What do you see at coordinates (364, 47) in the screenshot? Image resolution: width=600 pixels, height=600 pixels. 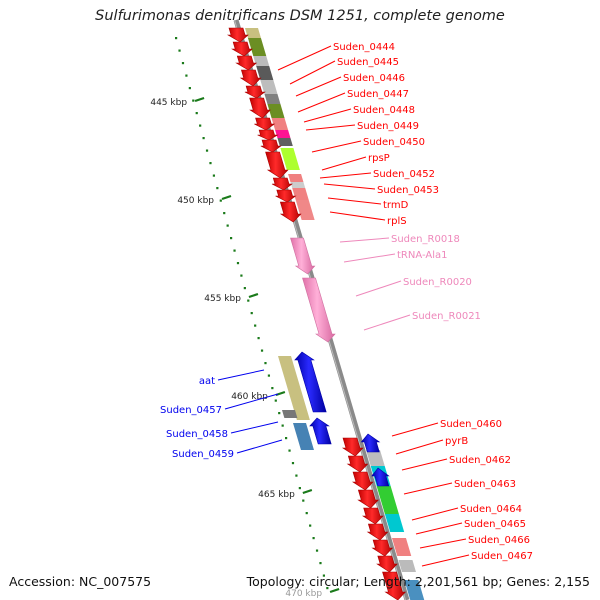 I see `gene-label-suden-0444: Suden_0444` at bounding box center [364, 47].